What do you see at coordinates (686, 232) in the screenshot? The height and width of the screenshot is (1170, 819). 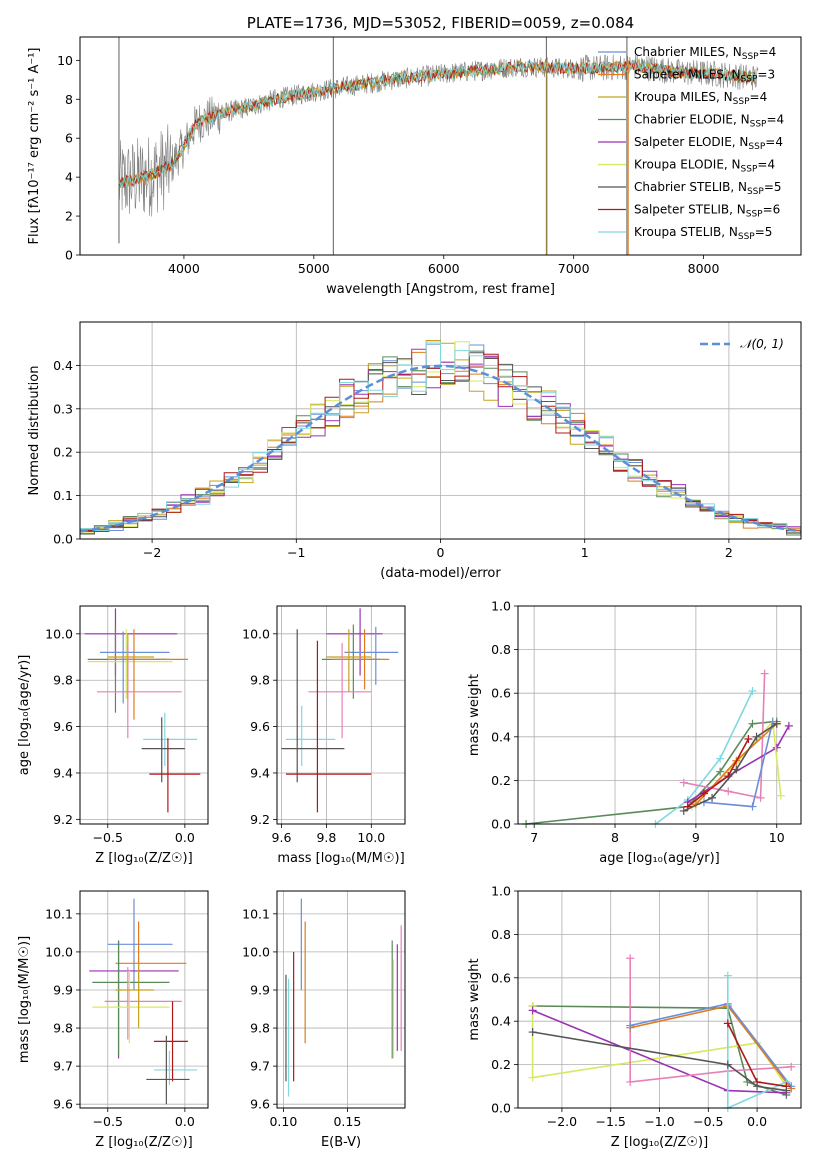 I see `legend-label: Kroupa STELIB, N` at bounding box center [686, 232].